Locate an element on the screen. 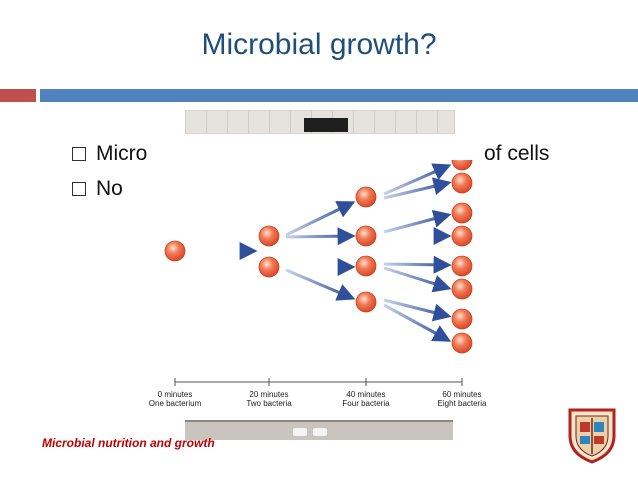  desc-label: Eight bacteria is located at coordinates (462, 403).